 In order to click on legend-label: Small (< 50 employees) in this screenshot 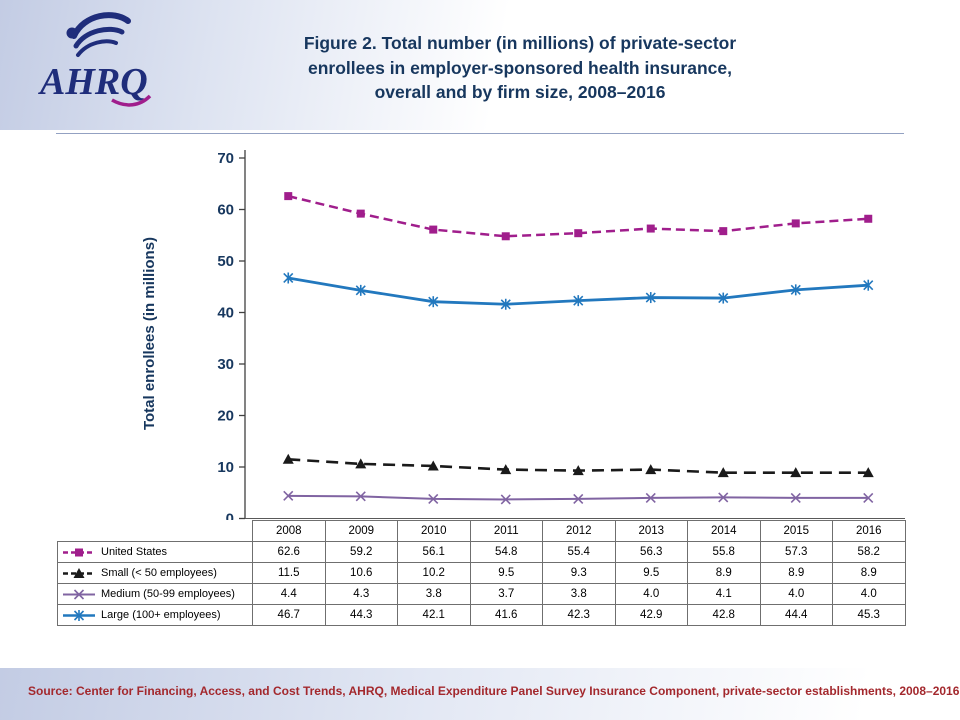, I will do `click(159, 573)`.